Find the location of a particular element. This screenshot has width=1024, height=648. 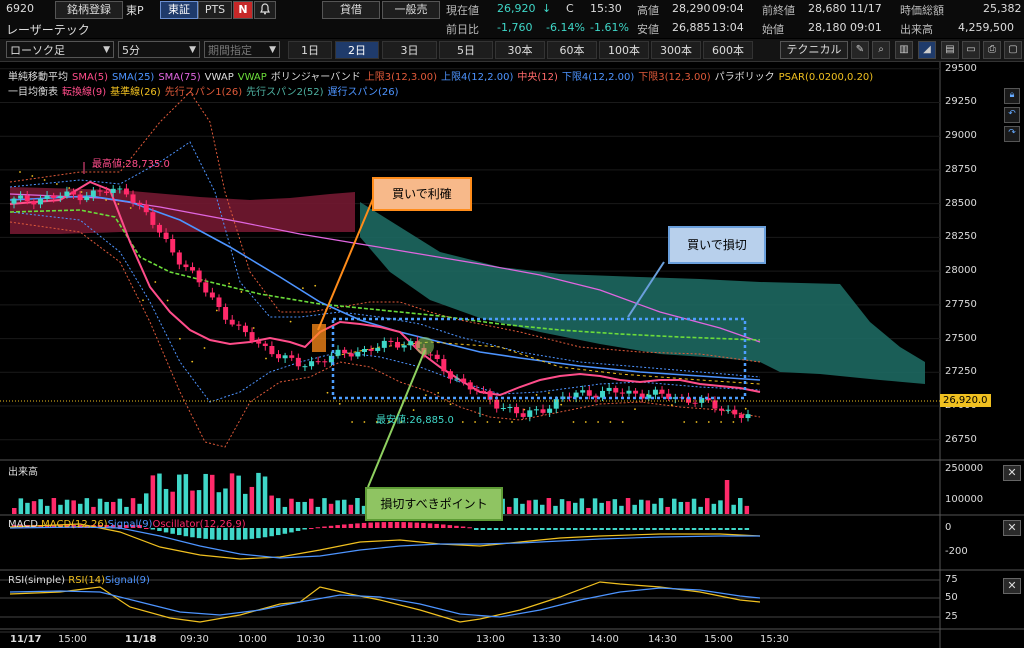

macd-legend-item-1: Signal(9) is located at coordinates (130, 524).